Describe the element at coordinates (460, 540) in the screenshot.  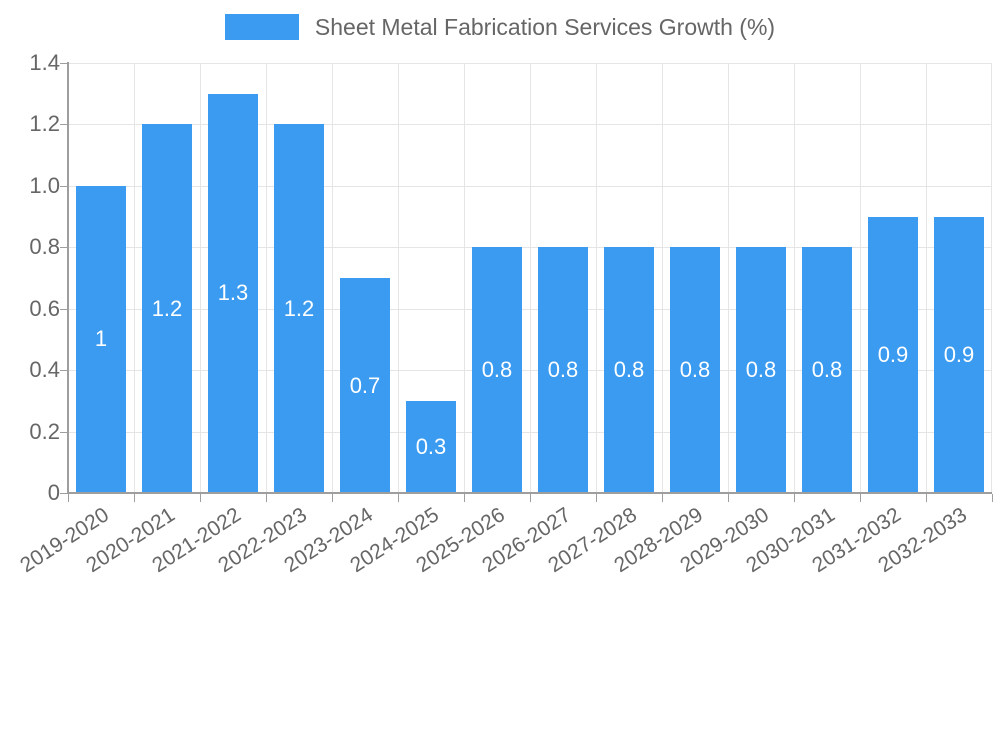
I see `x-axis-tick-label: 2025-2026` at that location.